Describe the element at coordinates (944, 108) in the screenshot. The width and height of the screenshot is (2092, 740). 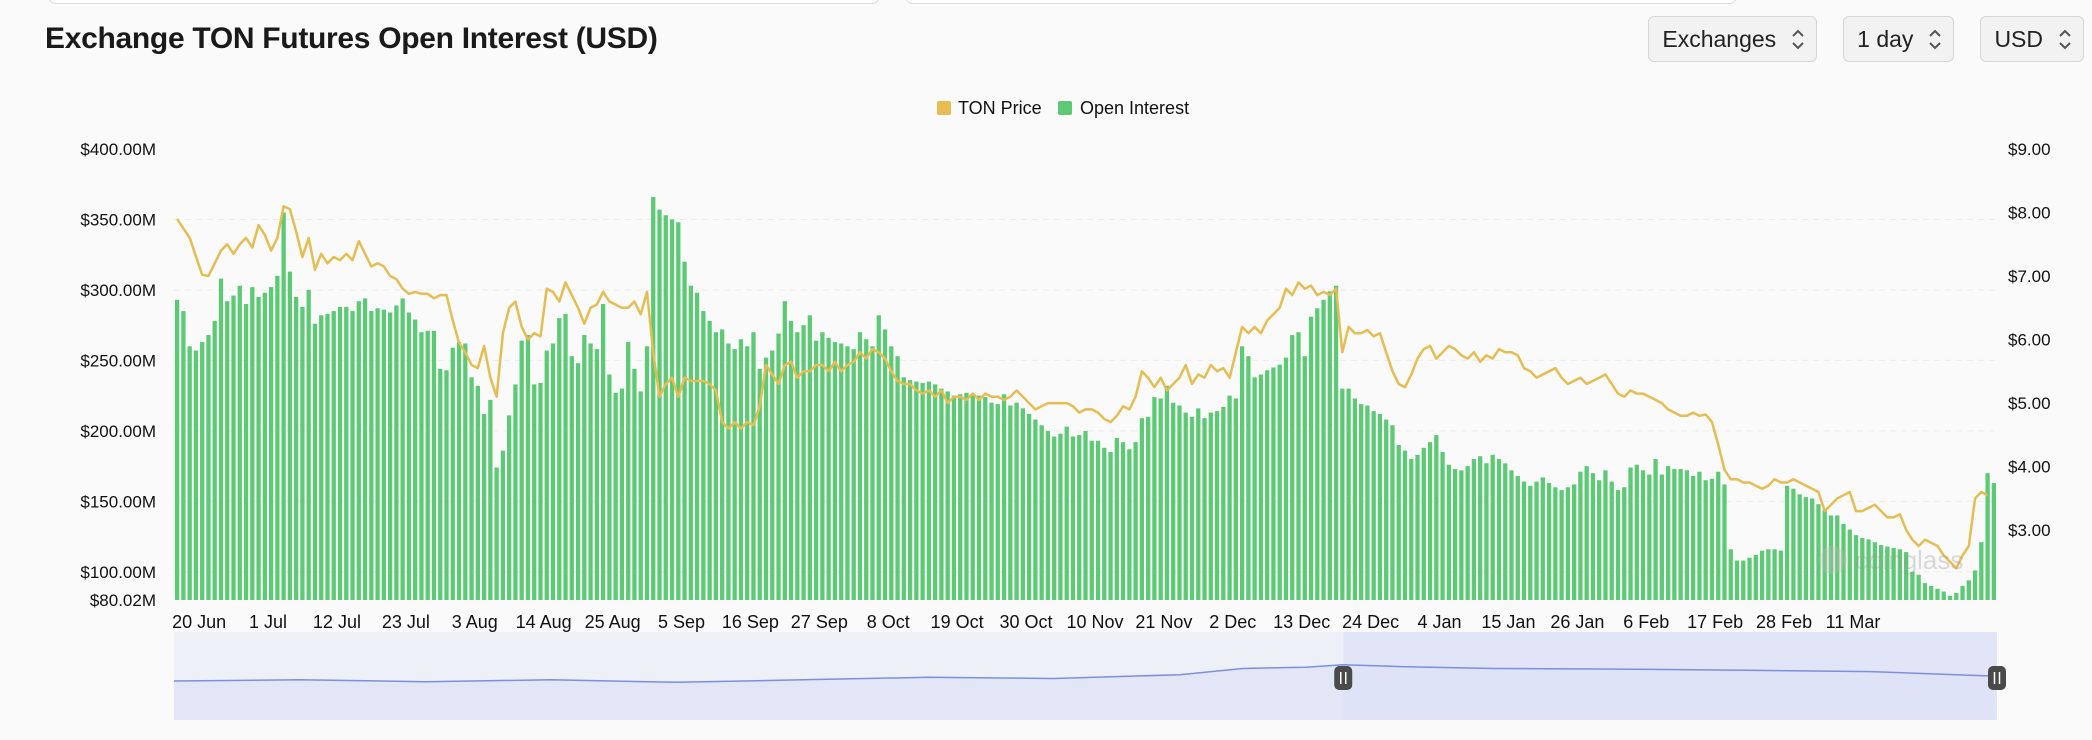
I see `legend-swatch-ton-price` at that location.